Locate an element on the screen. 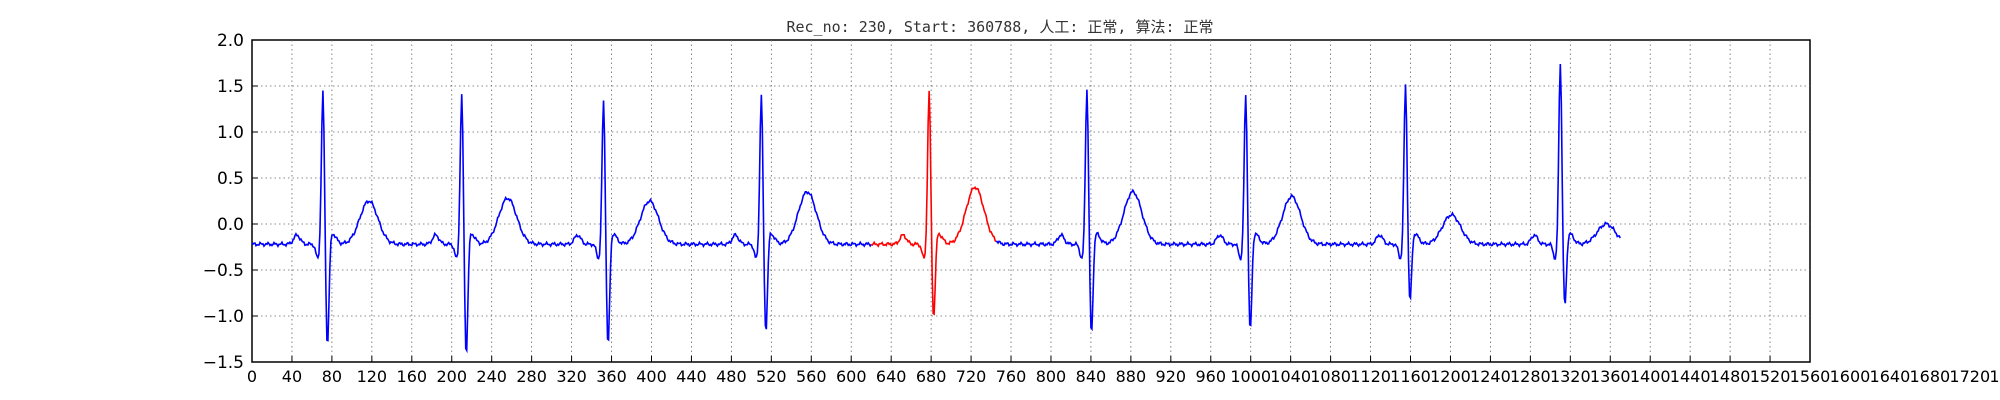  x-tick-label: 1080 is located at coordinates (1330, 376).